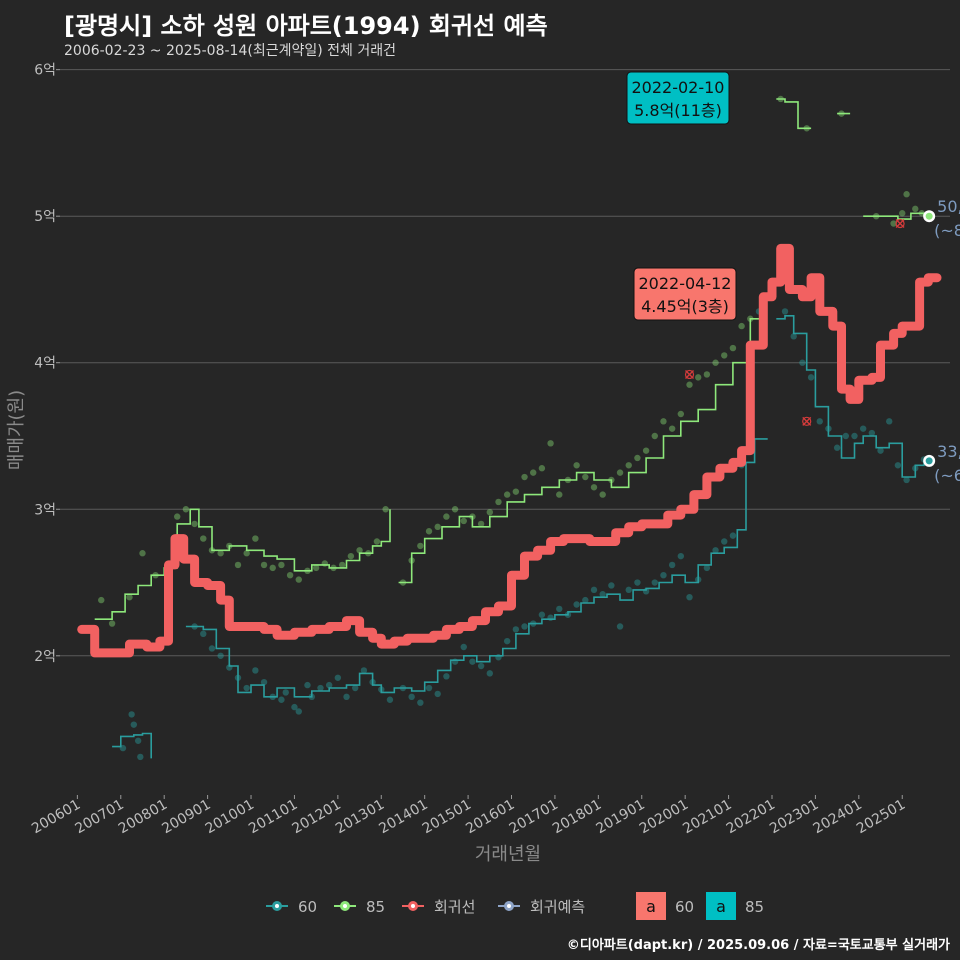  Describe the element at coordinates (508, 854) in the screenshot. I see `x-axis-title: 거래년월` at that location.